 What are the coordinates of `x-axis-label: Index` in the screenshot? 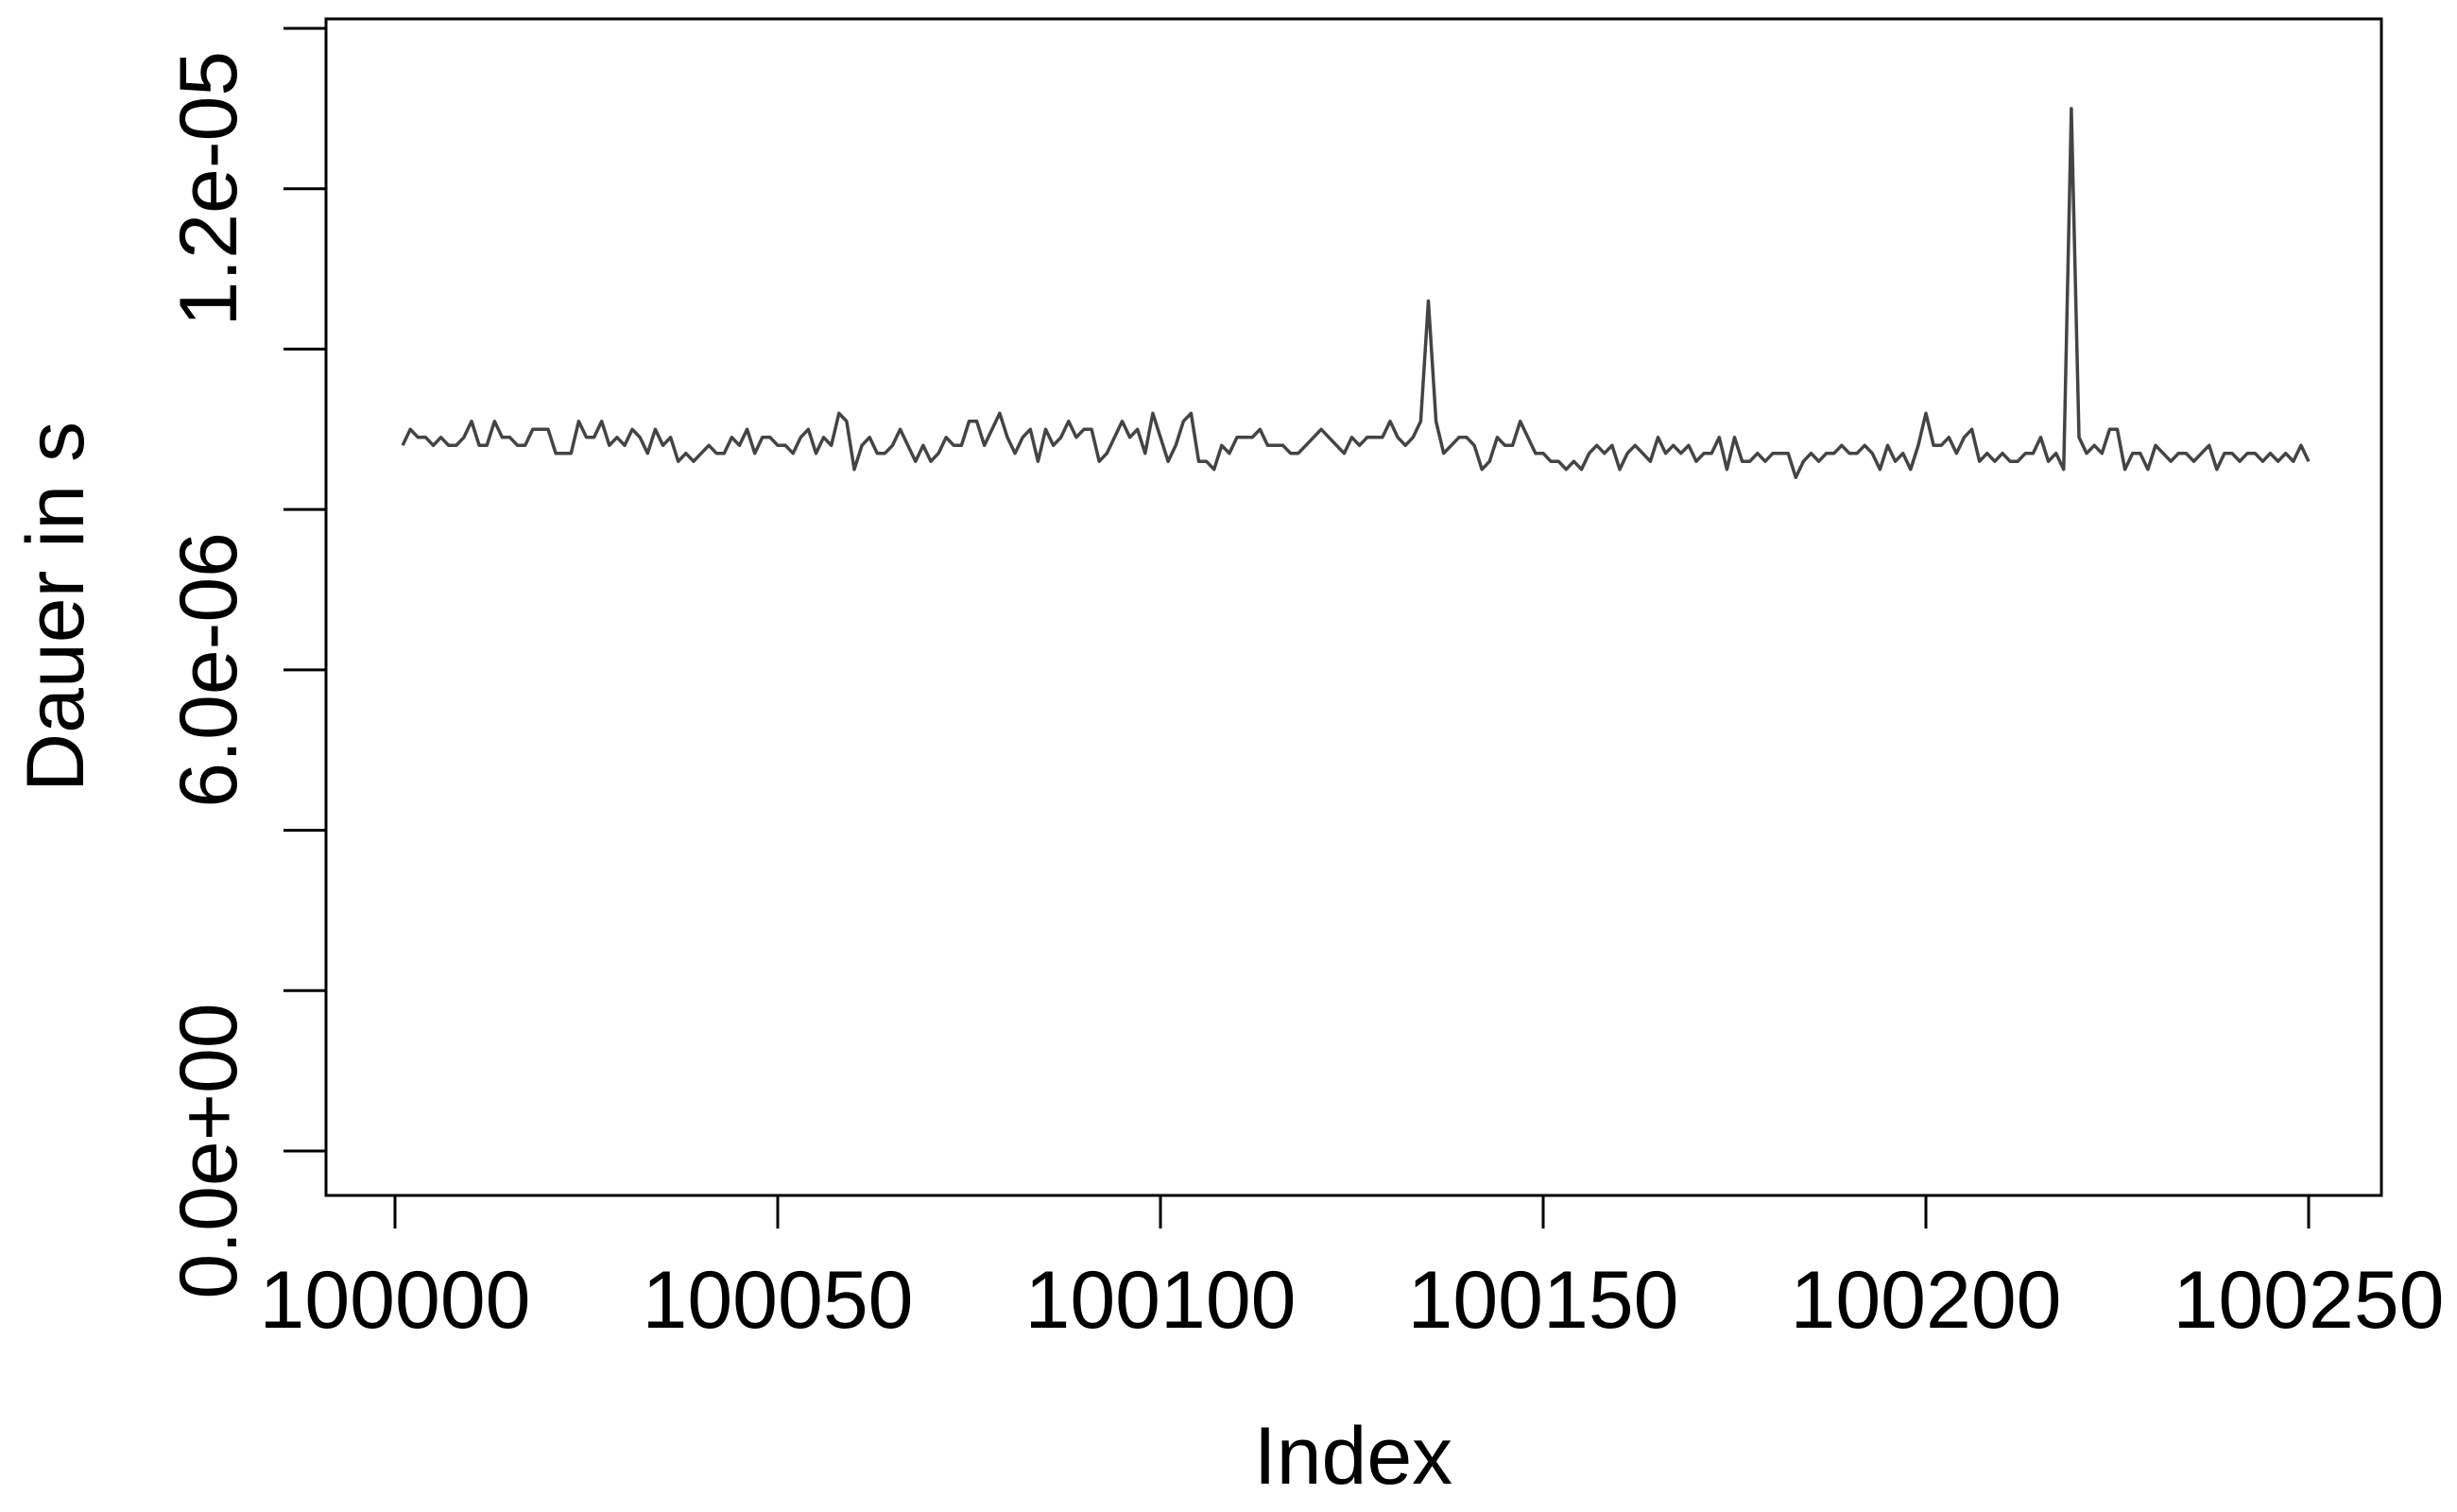 It's located at (1353, 1456).